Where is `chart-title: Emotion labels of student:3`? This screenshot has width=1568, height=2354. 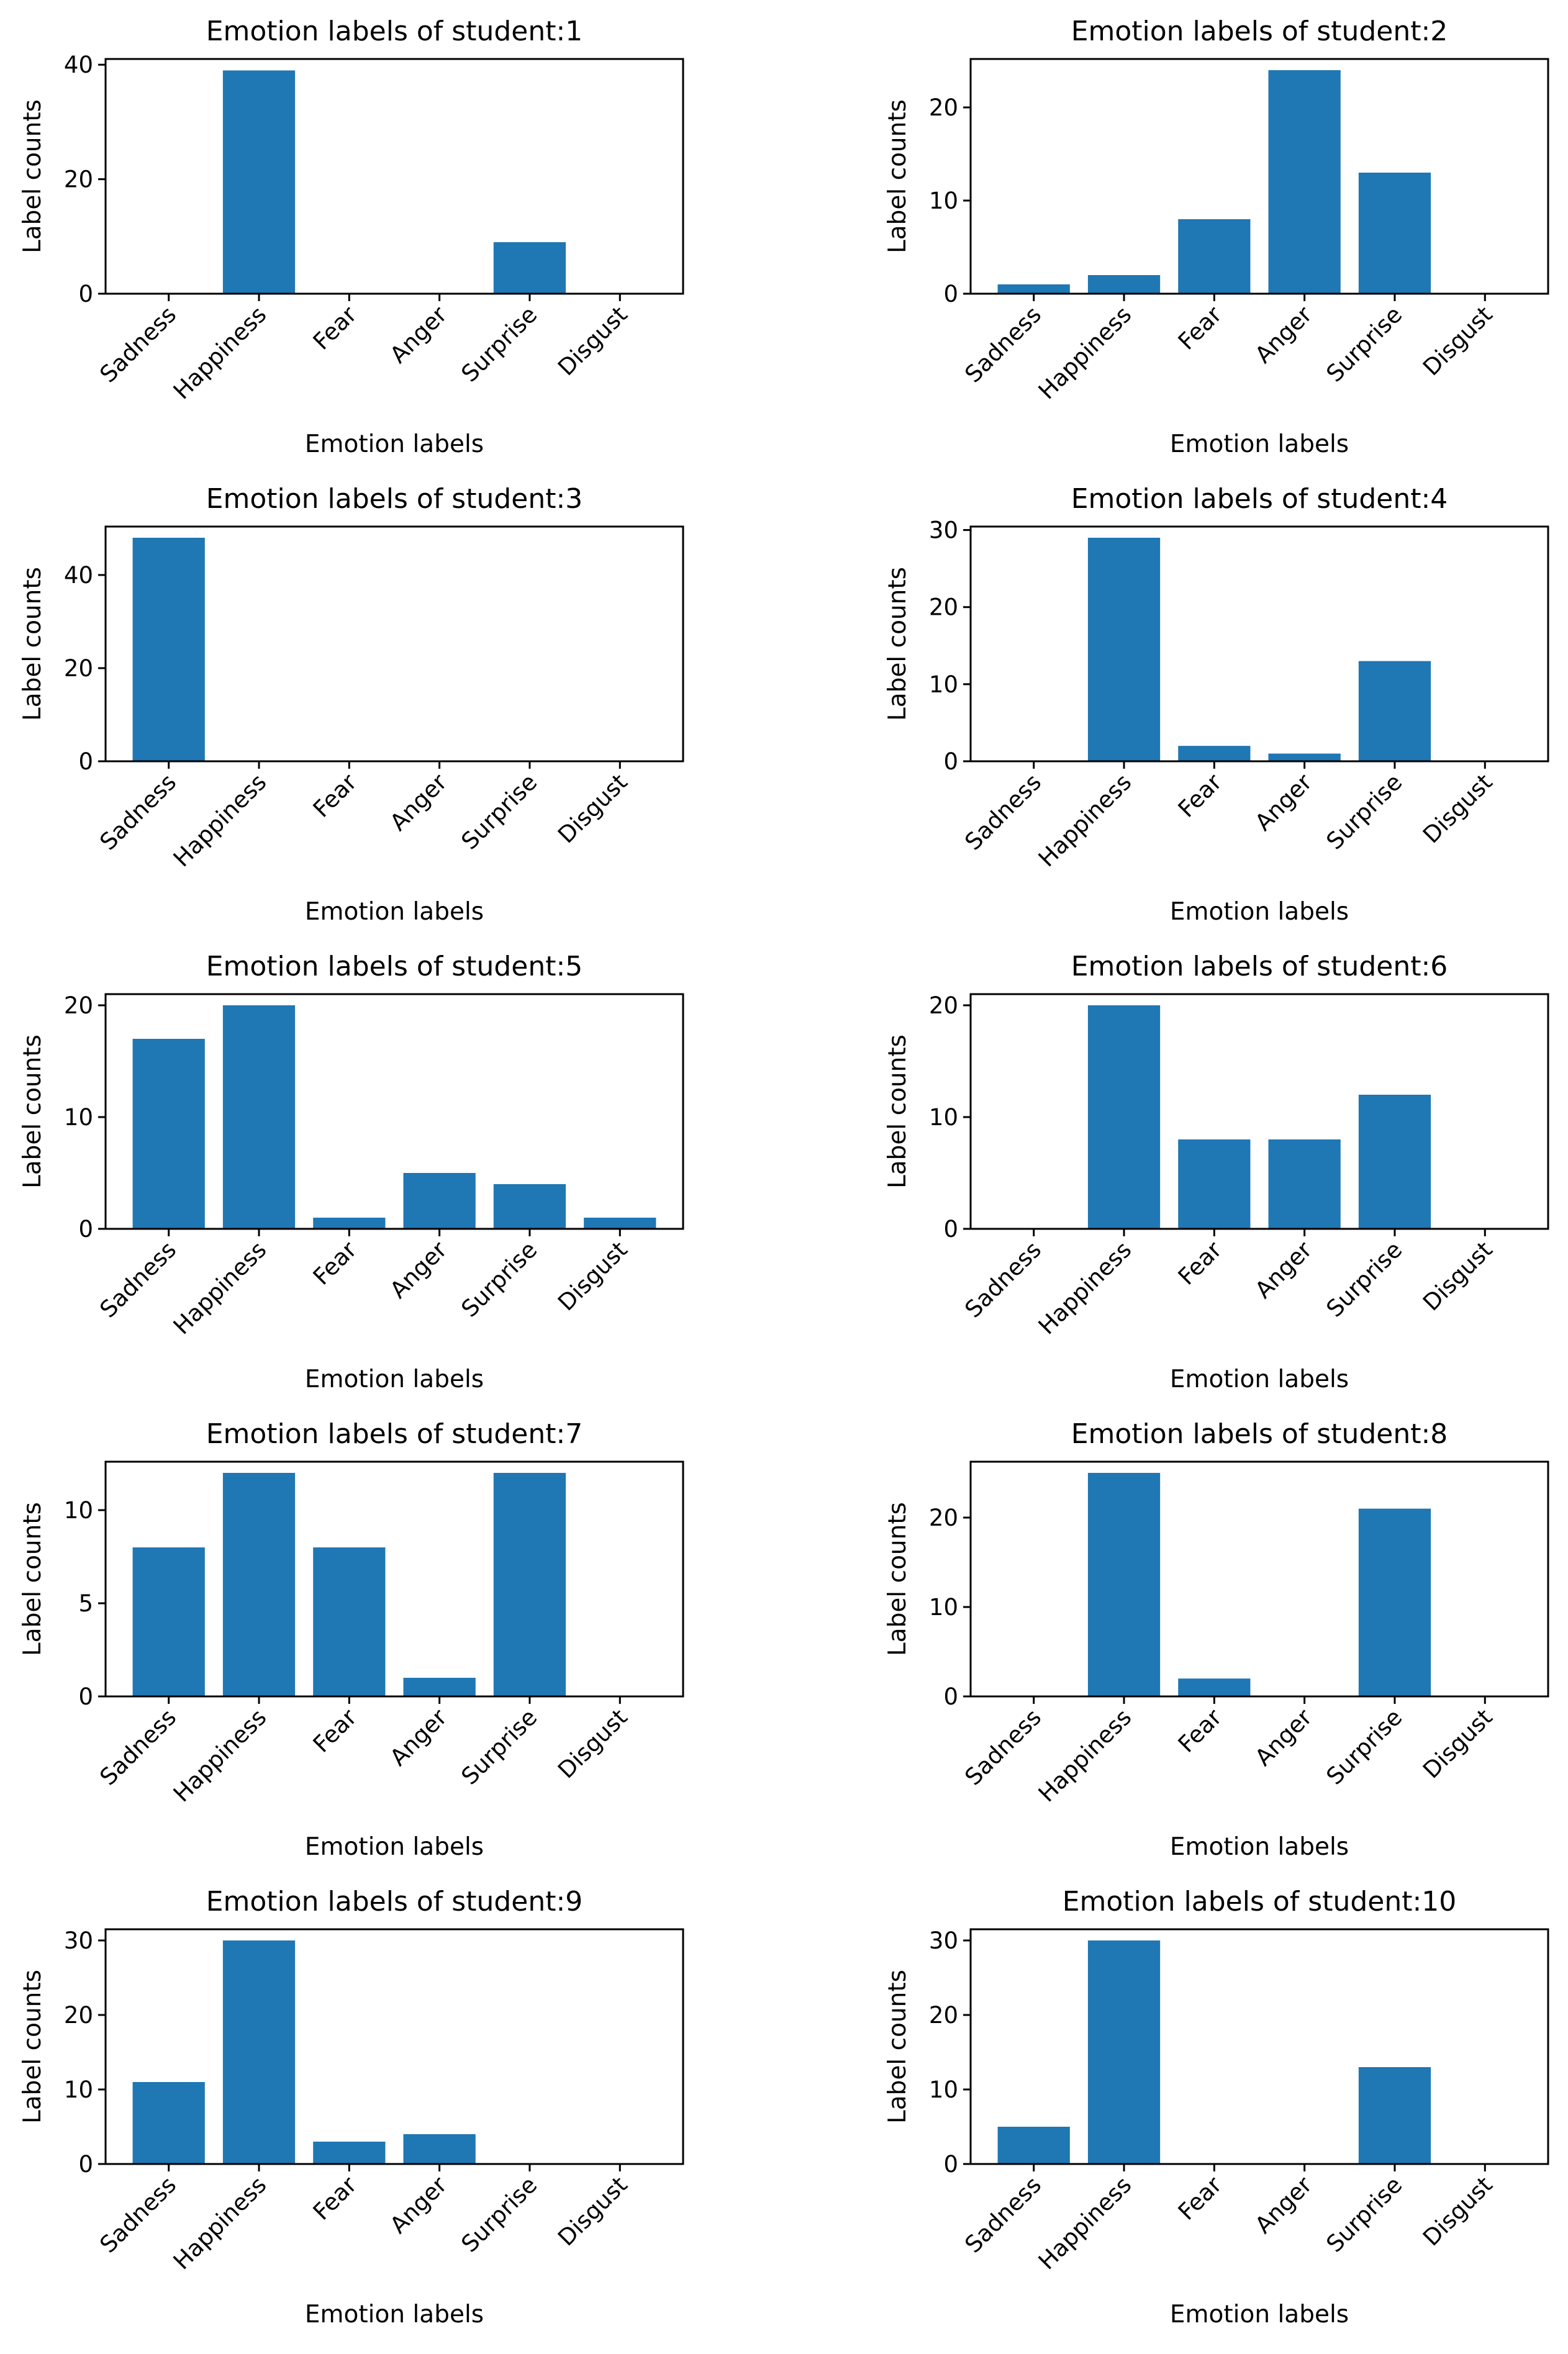
chart-title: Emotion labels of student:3 is located at coordinates (394, 499).